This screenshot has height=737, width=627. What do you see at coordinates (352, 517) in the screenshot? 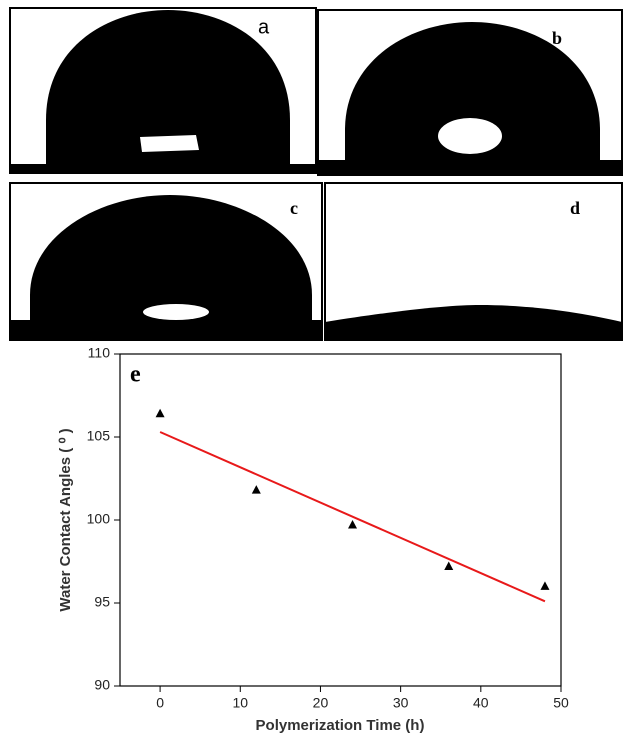
I see `fit-line` at bounding box center [352, 517].